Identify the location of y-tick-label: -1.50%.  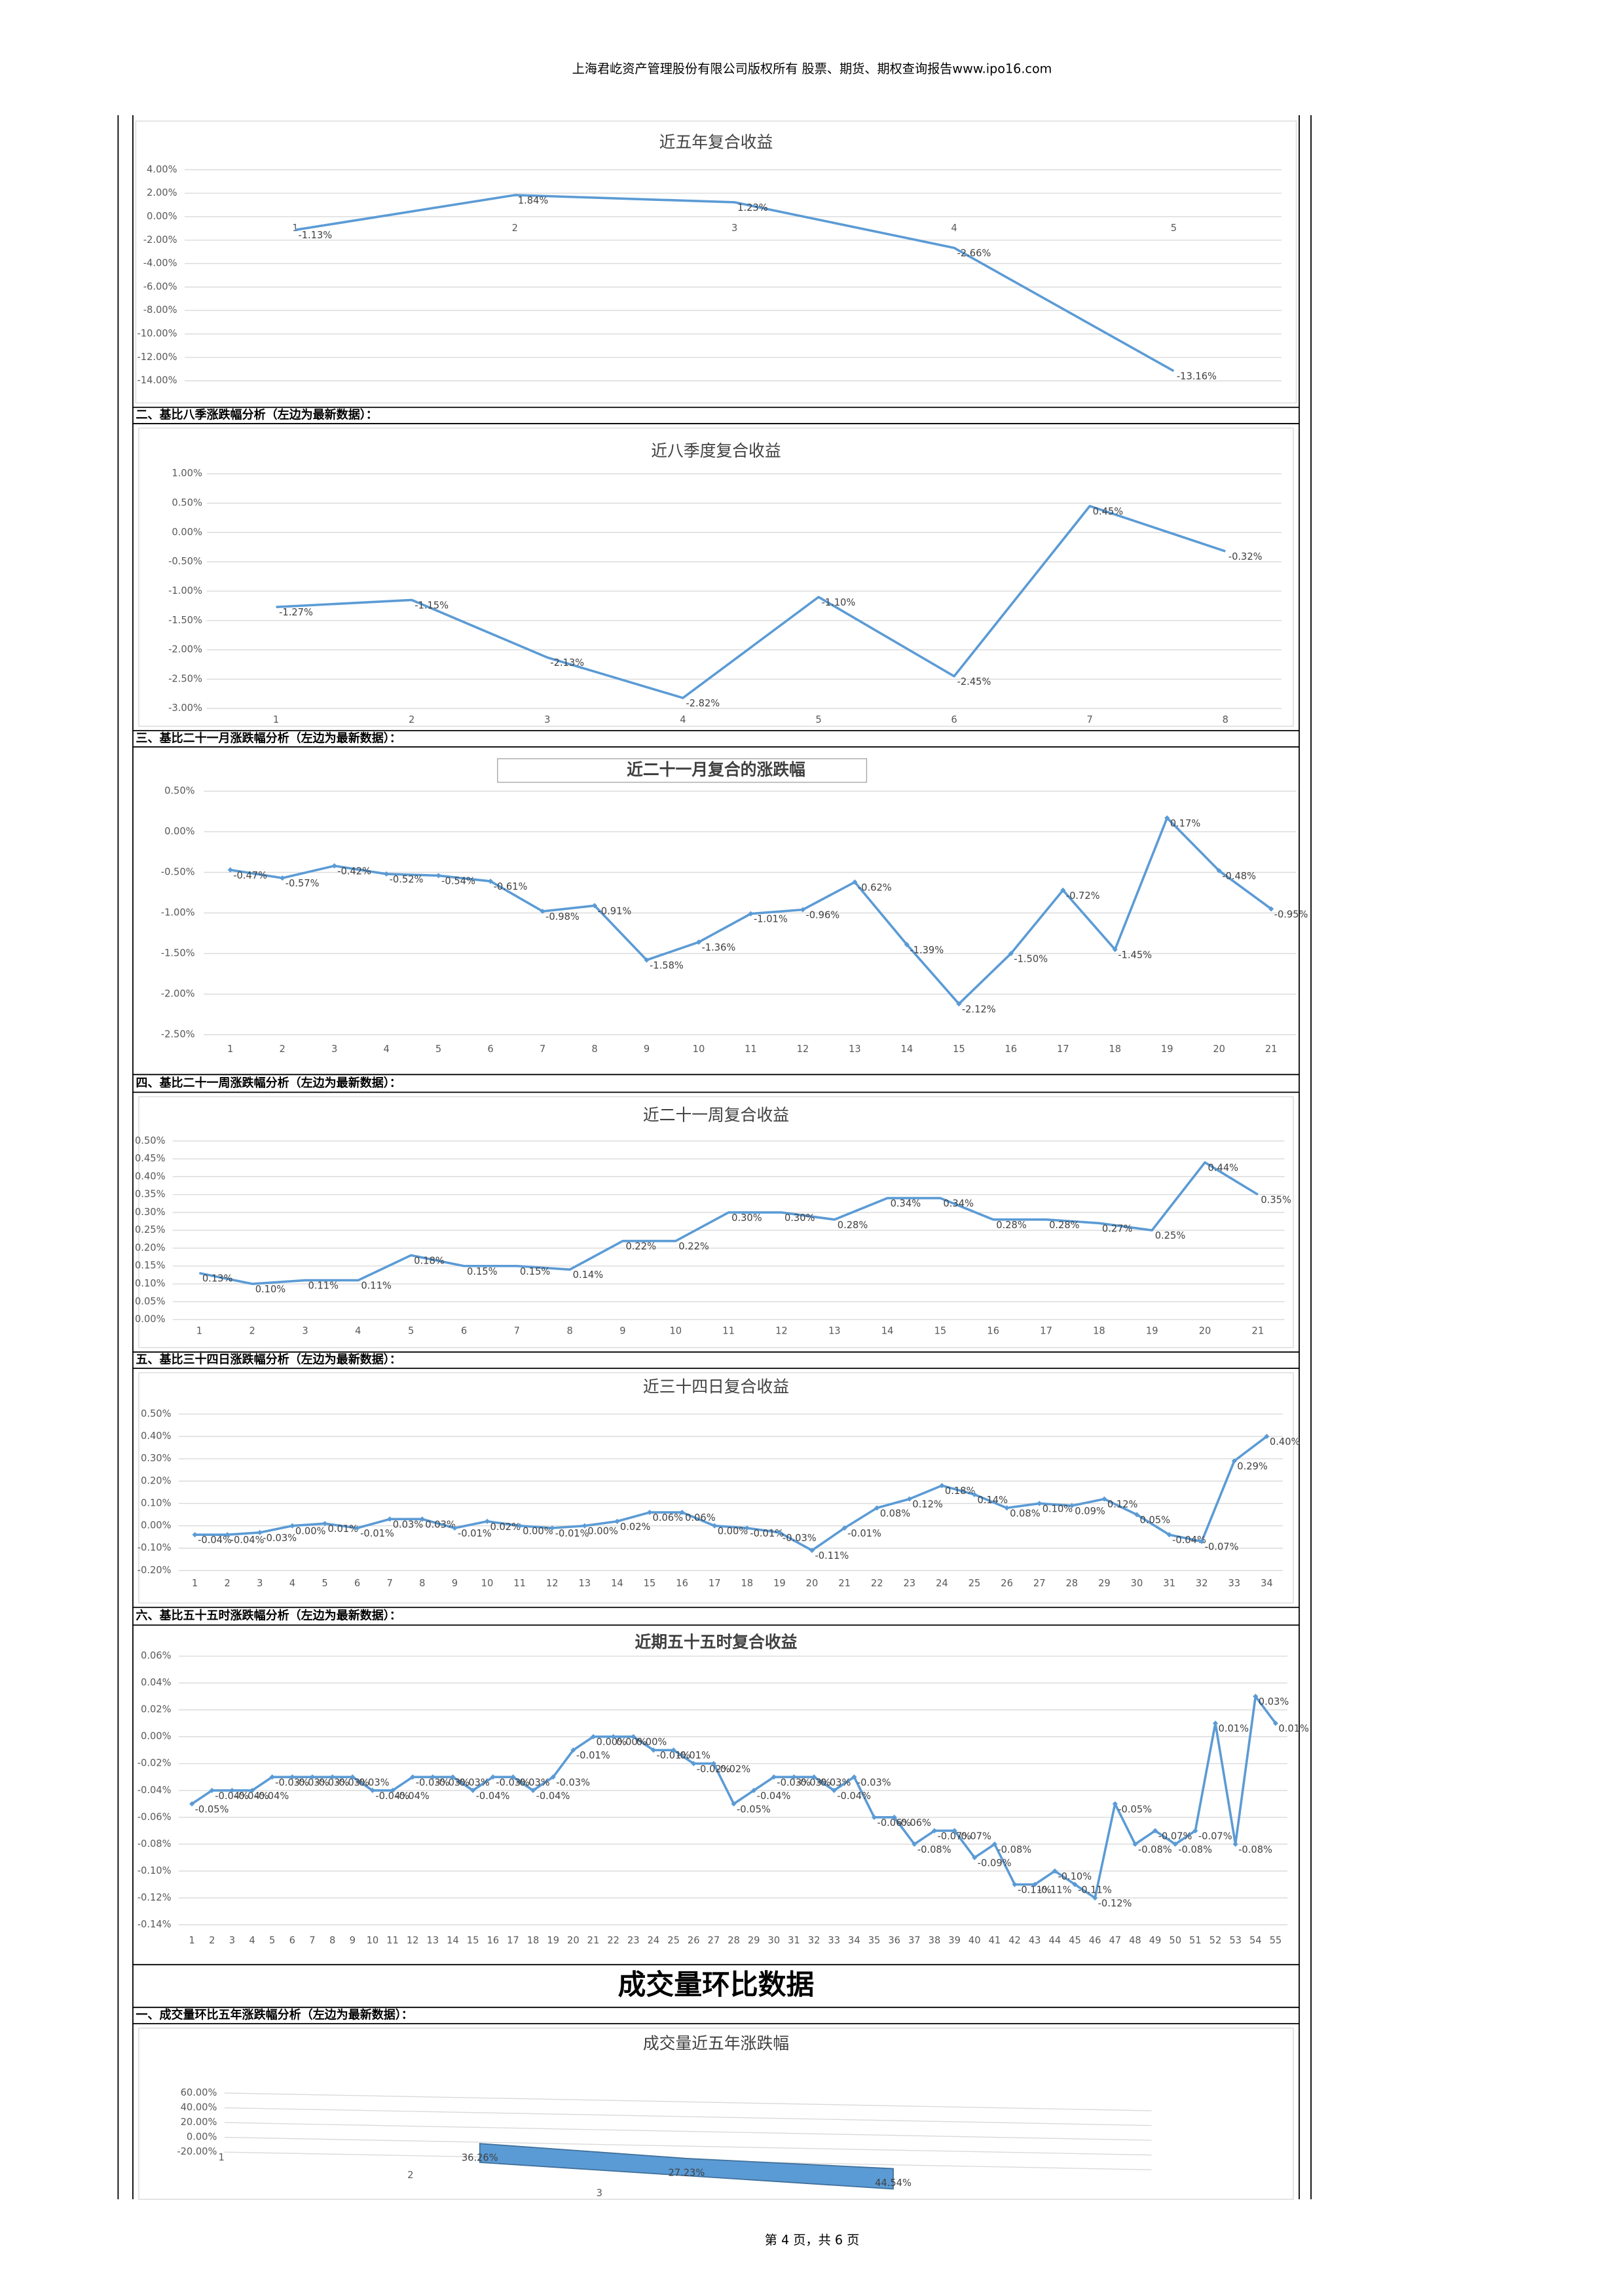
(185, 620).